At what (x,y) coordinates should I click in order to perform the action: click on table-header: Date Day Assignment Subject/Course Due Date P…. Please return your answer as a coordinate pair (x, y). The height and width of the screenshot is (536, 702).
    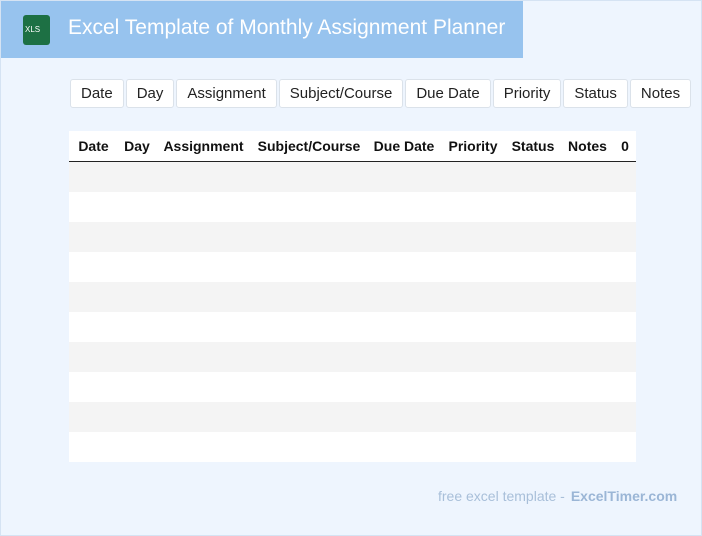
    Looking at the image, I should click on (352, 146).